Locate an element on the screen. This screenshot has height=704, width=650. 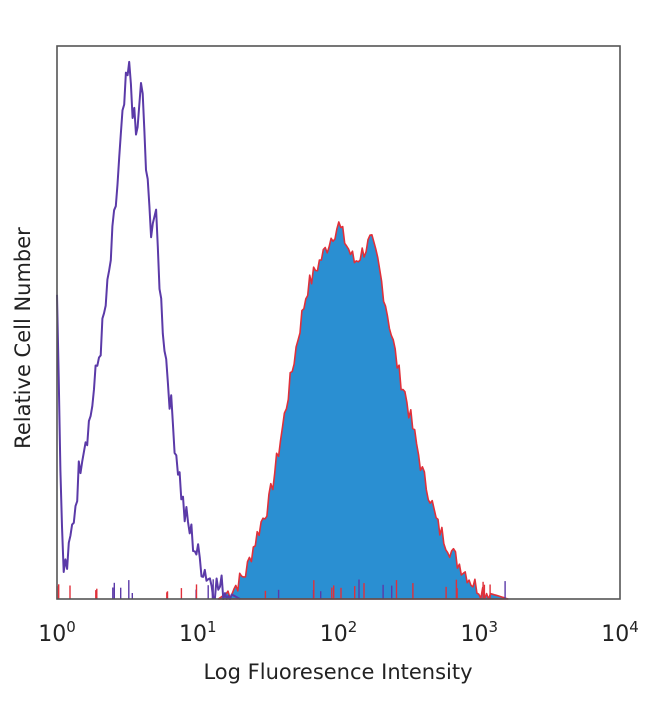
x-axis-title: Log Fluoresence Intensity is located at coordinates (337, 672).